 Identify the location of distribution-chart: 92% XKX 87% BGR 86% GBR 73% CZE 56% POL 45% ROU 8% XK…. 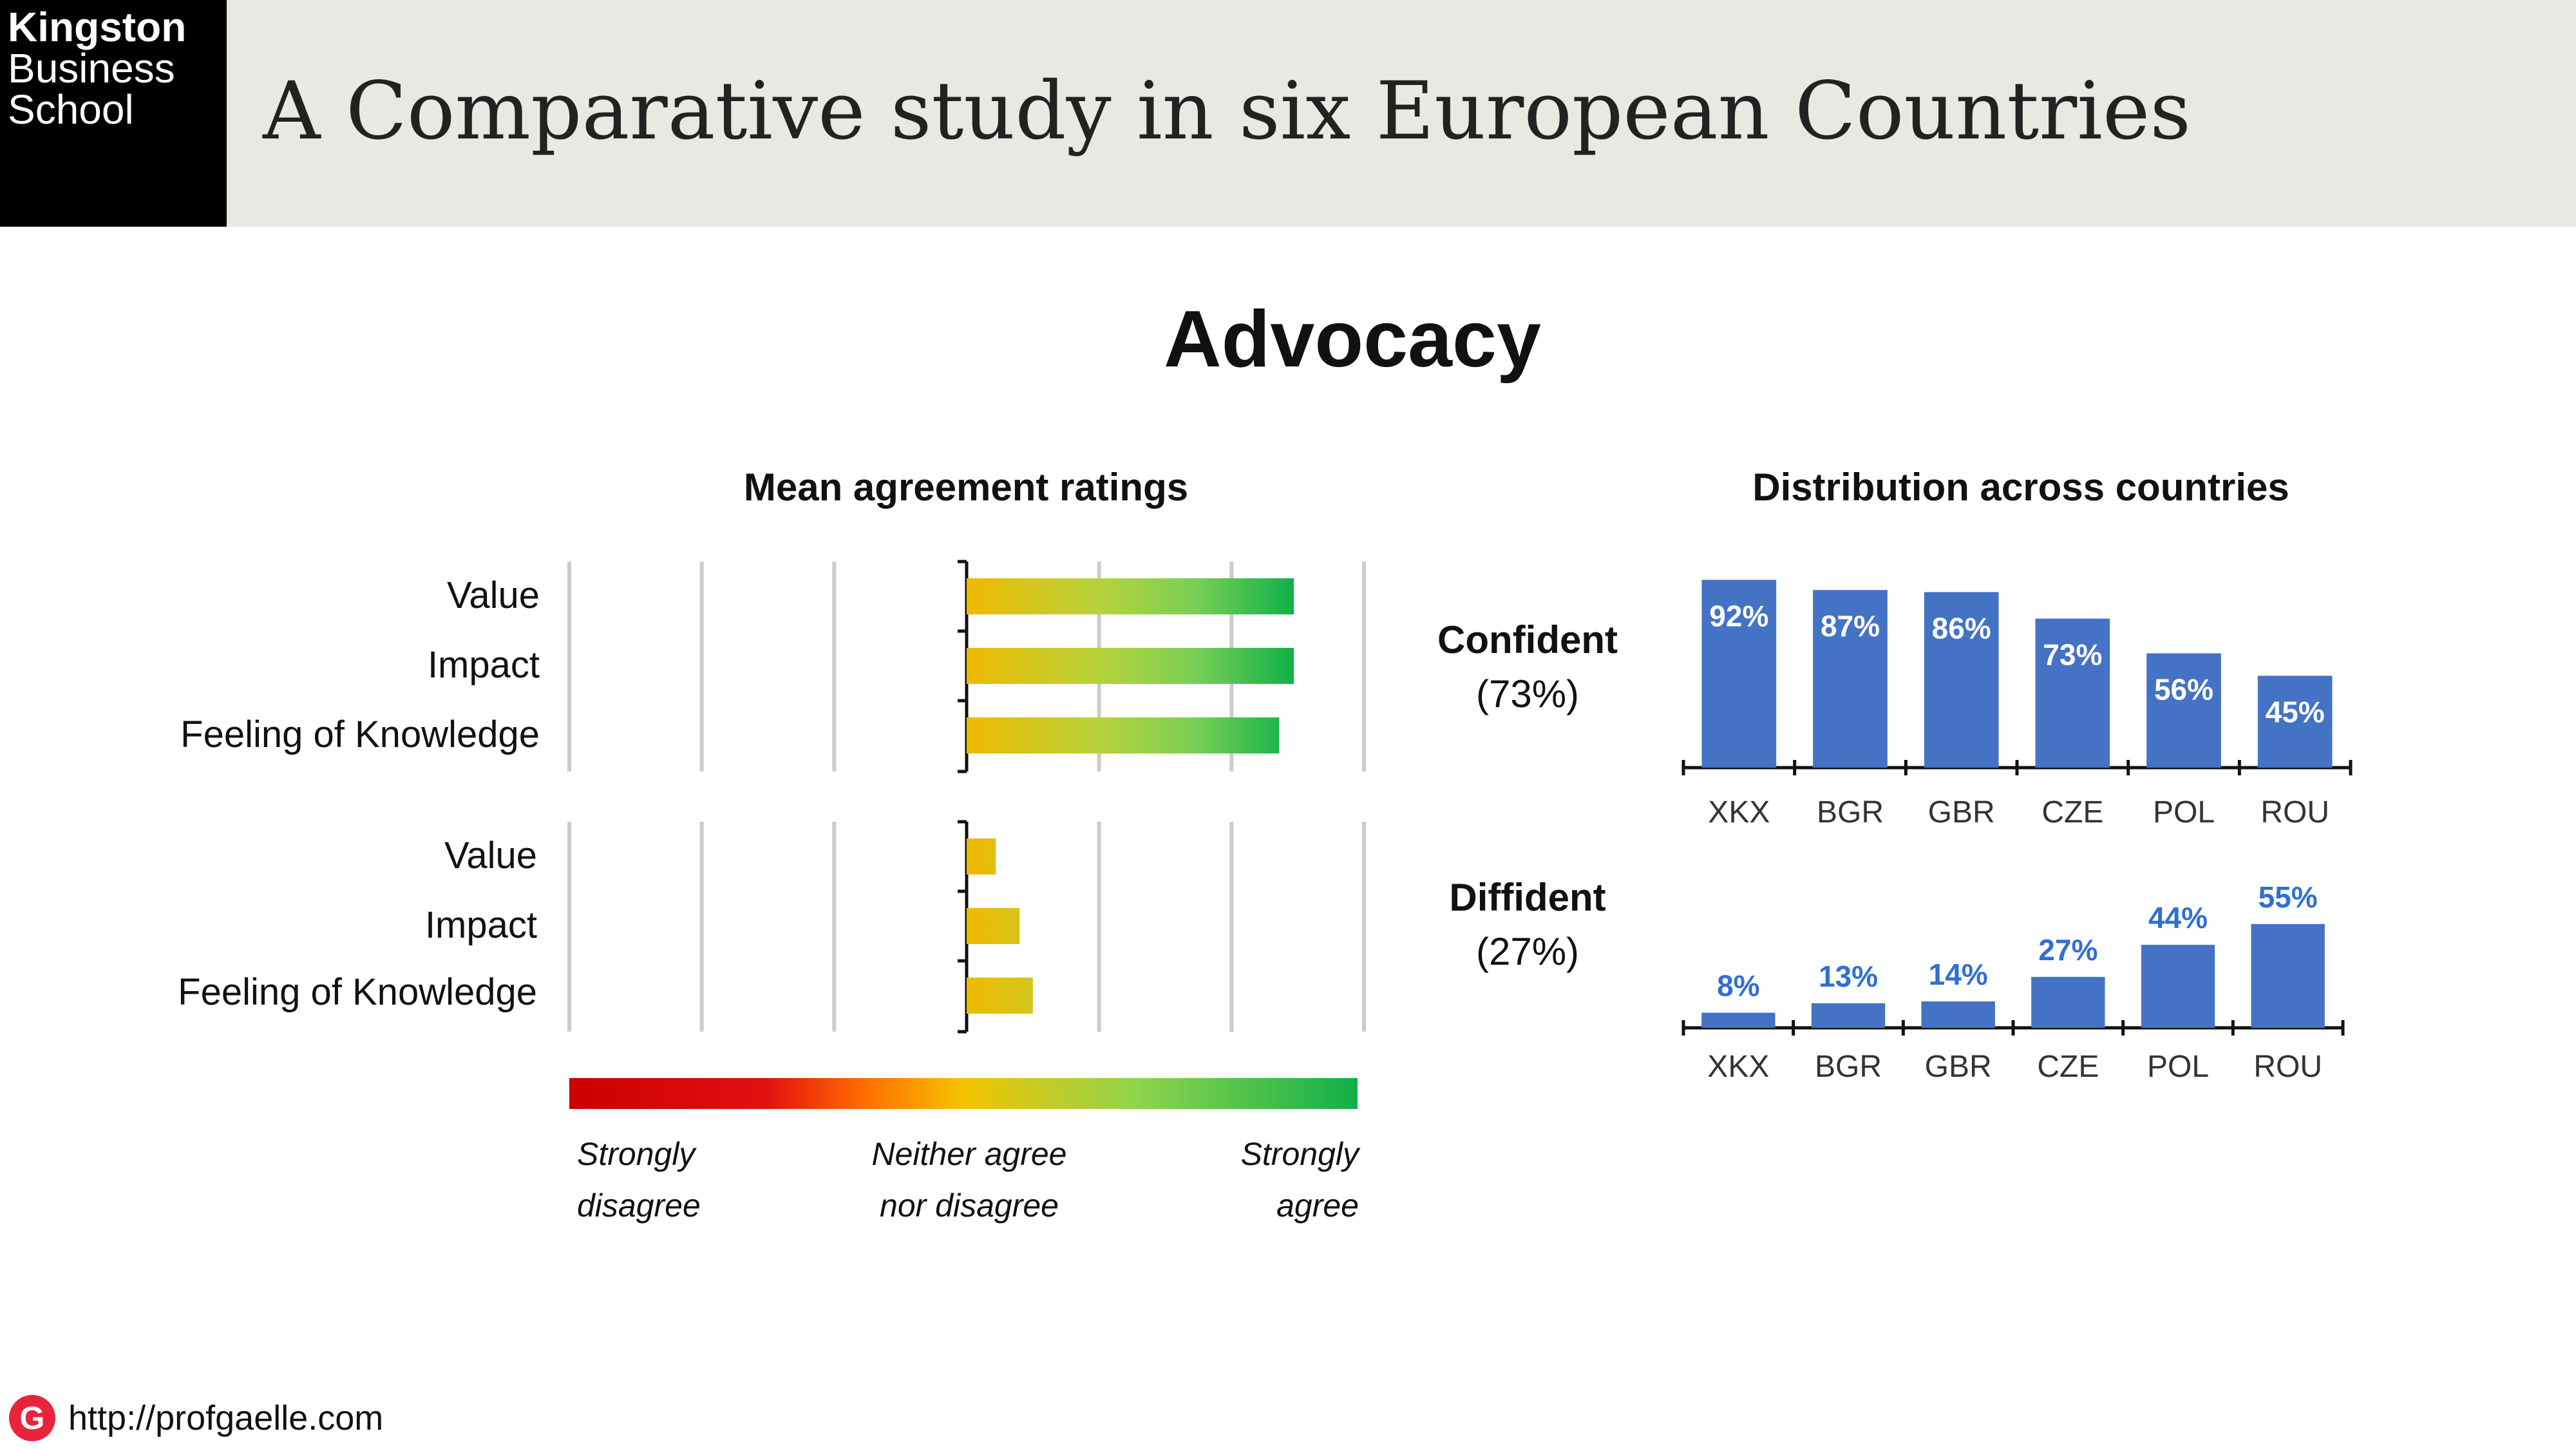
(2017, 832).